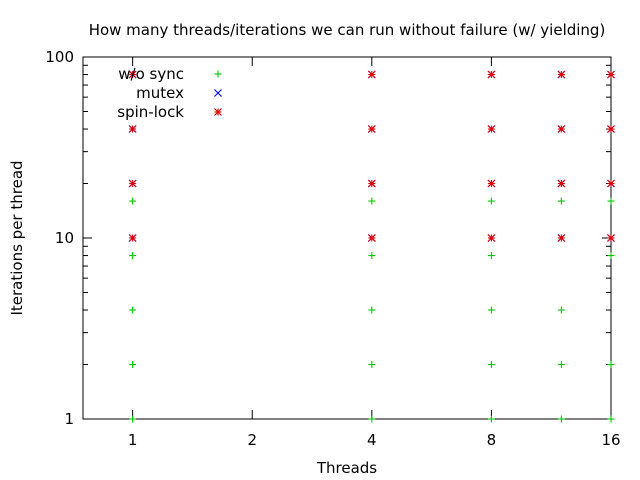 The image size is (640, 480). I want to click on x-tick-label: 1, so click(133, 440).